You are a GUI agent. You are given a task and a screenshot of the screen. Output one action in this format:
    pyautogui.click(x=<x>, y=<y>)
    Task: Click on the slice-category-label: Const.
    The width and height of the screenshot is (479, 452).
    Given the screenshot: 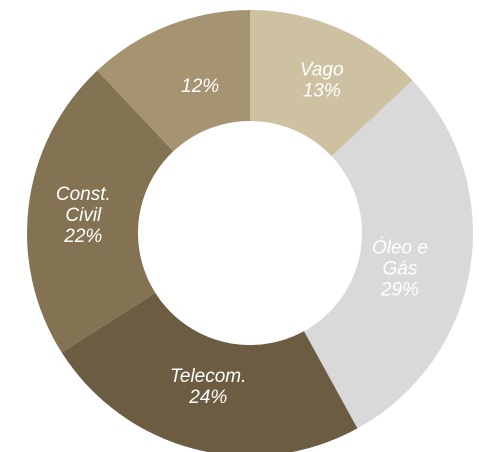 What is the action you would take?
    pyautogui.click(x=83, y=194)
    